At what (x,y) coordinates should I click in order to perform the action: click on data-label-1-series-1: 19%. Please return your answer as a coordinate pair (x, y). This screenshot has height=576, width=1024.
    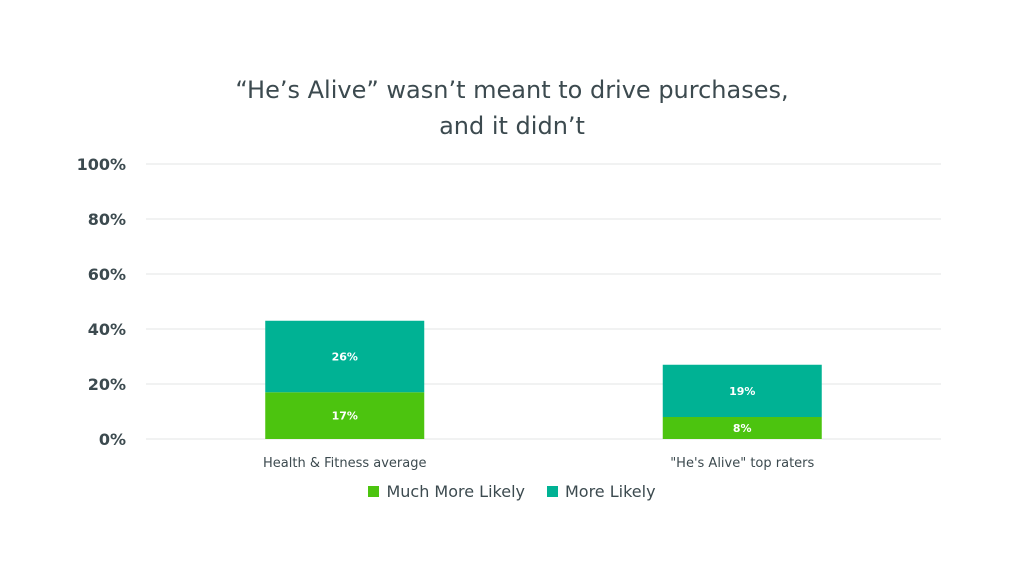
    Looking at the image, I should click on (742, 391).